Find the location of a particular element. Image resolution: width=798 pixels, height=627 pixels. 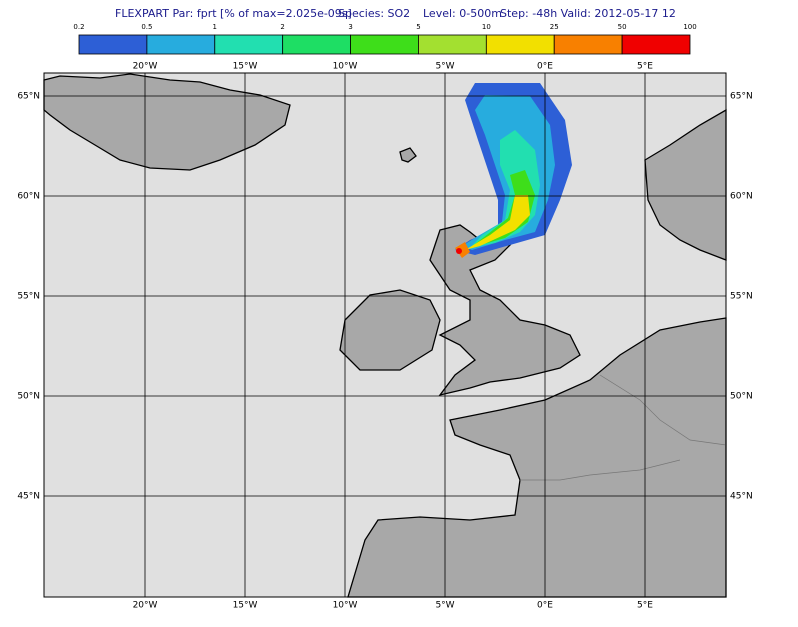

colorbar-label: 0.5 is located at coordinates (146, 27).